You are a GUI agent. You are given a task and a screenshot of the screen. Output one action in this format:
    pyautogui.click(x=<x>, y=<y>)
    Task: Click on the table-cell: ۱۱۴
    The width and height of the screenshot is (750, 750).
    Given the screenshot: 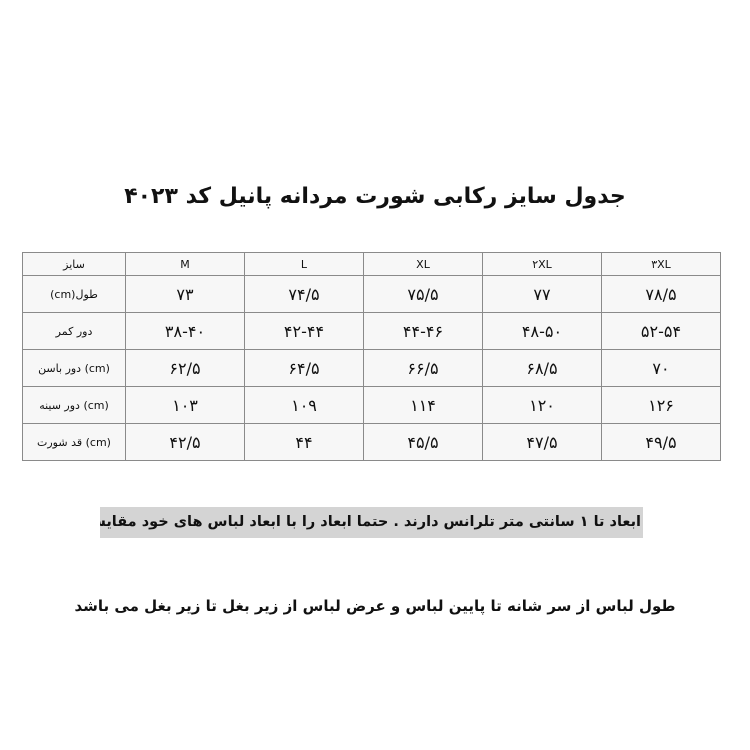 What is the action you would take?
    pyautogui.click(x=423, y=405)
    